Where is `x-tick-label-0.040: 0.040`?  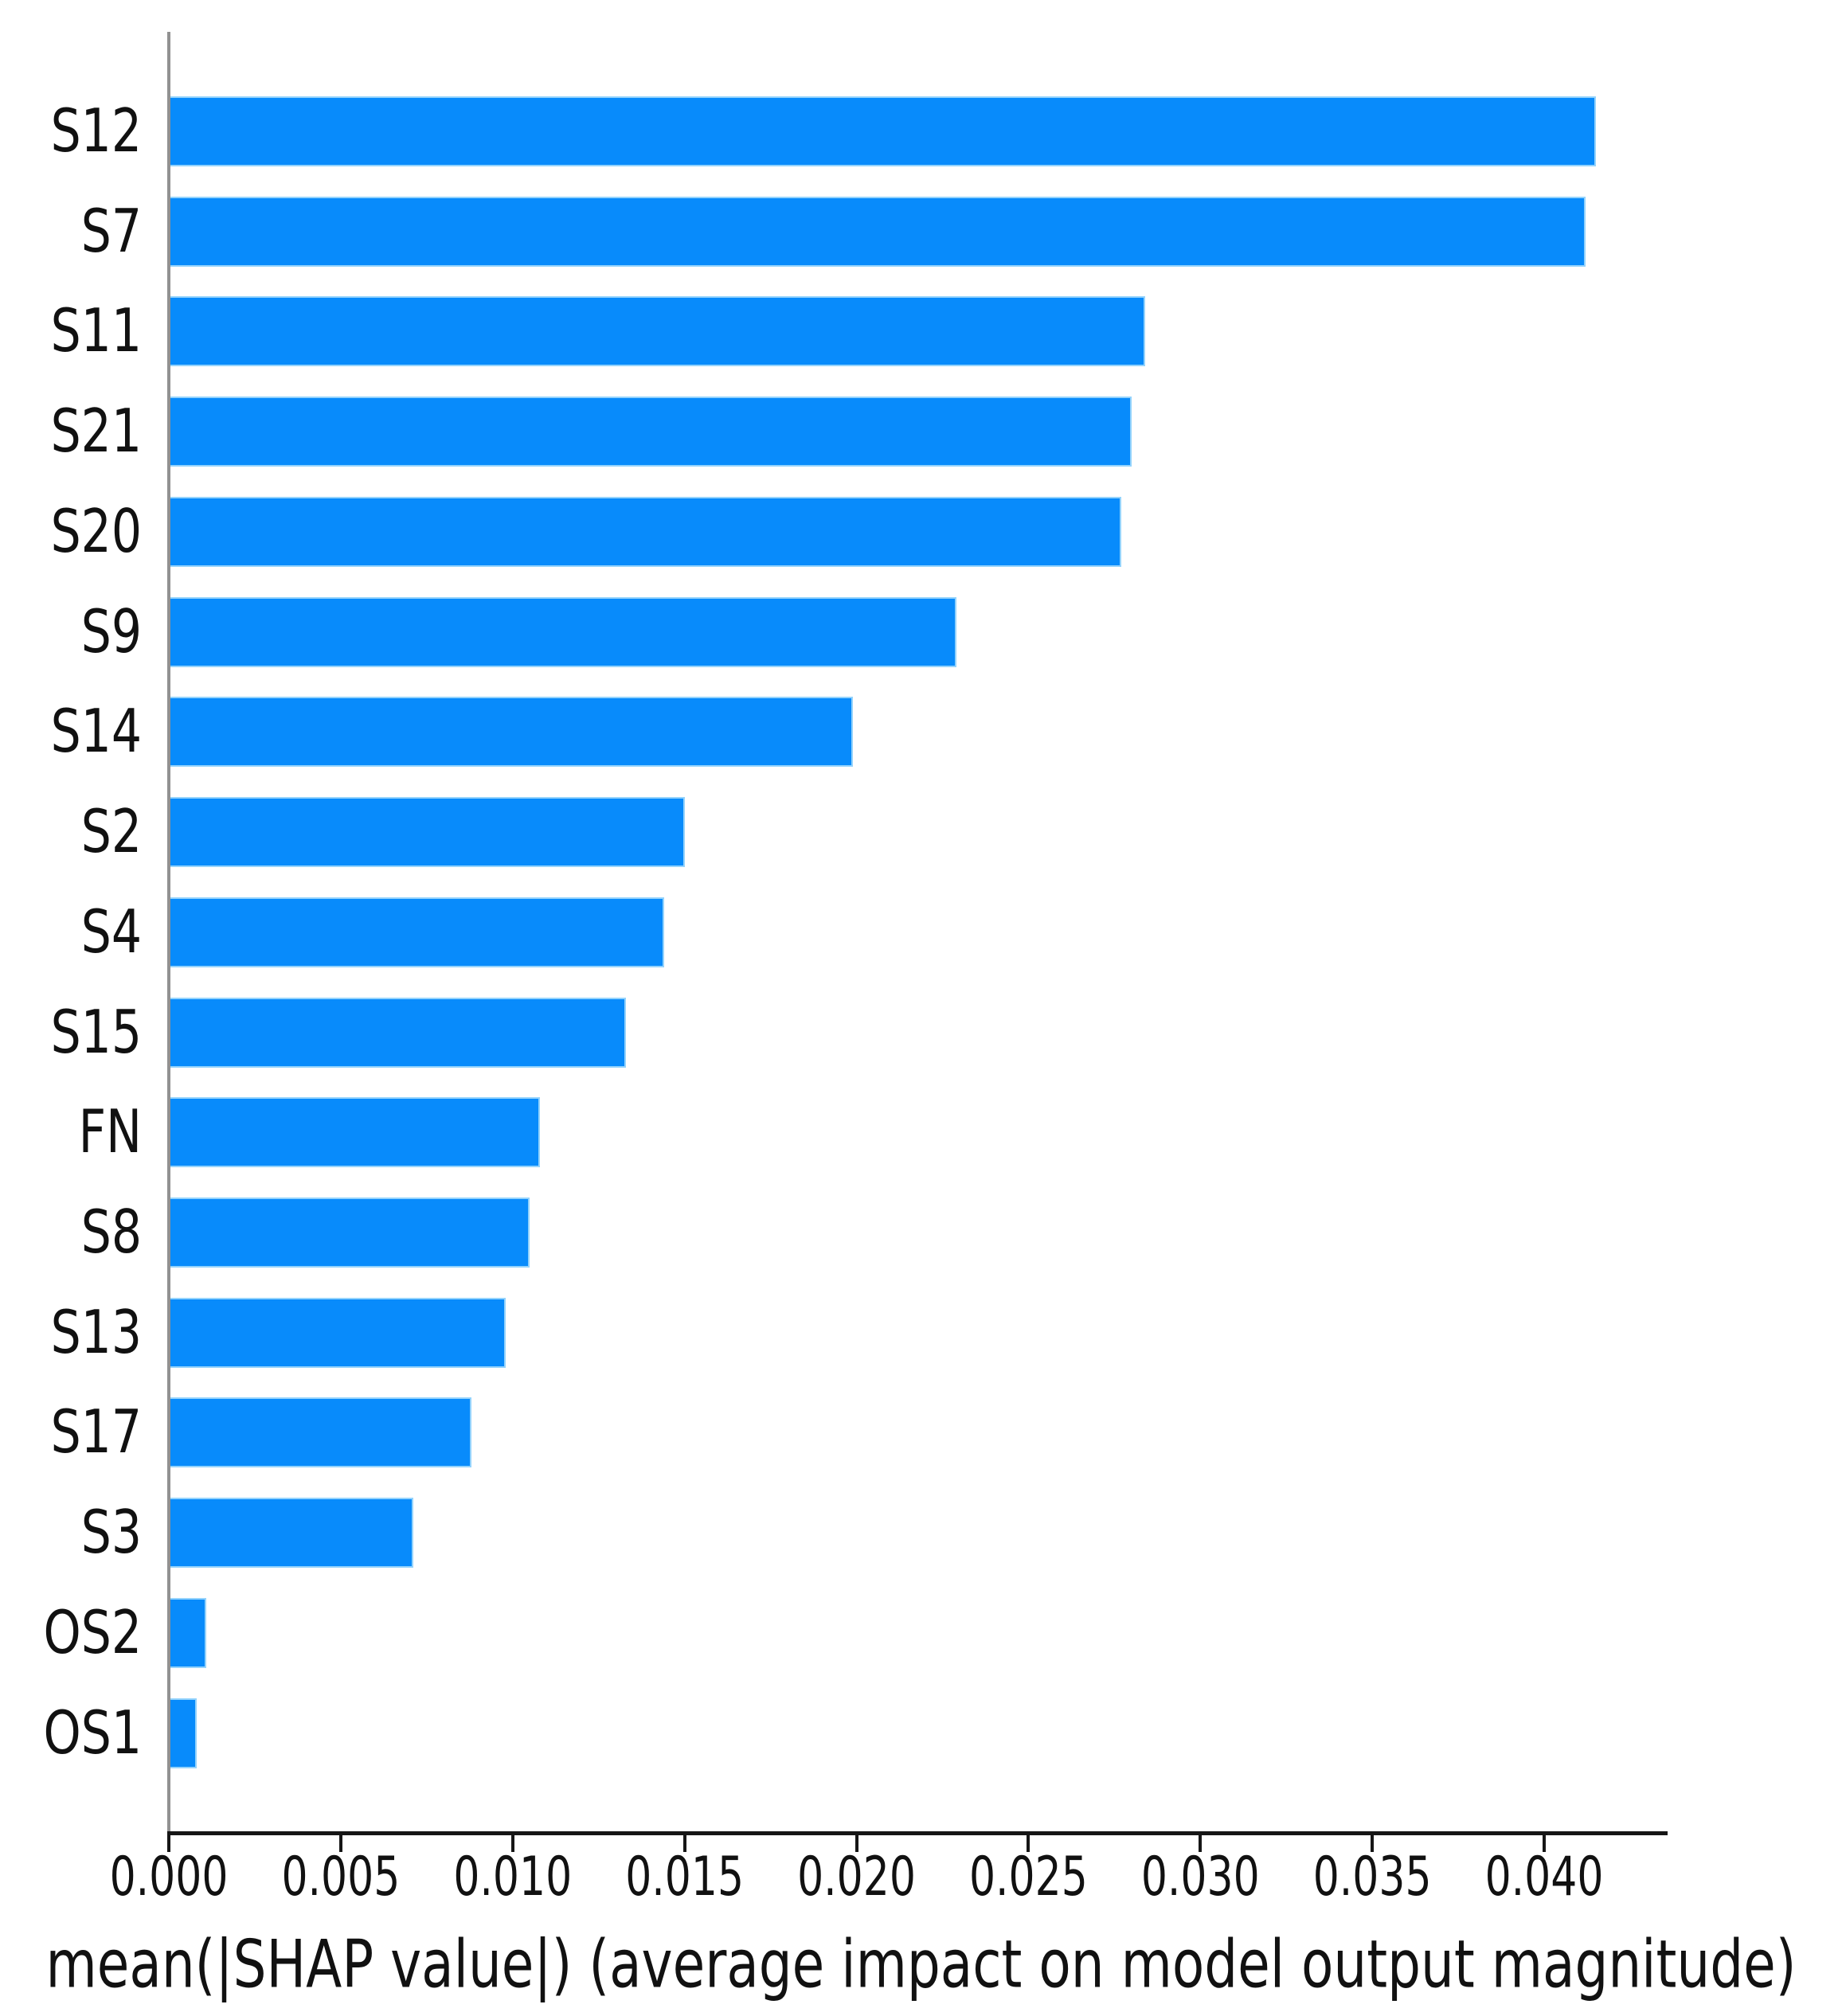
x-tick-label-0.040: 0.040 is located at coordinates (1544, 1878).